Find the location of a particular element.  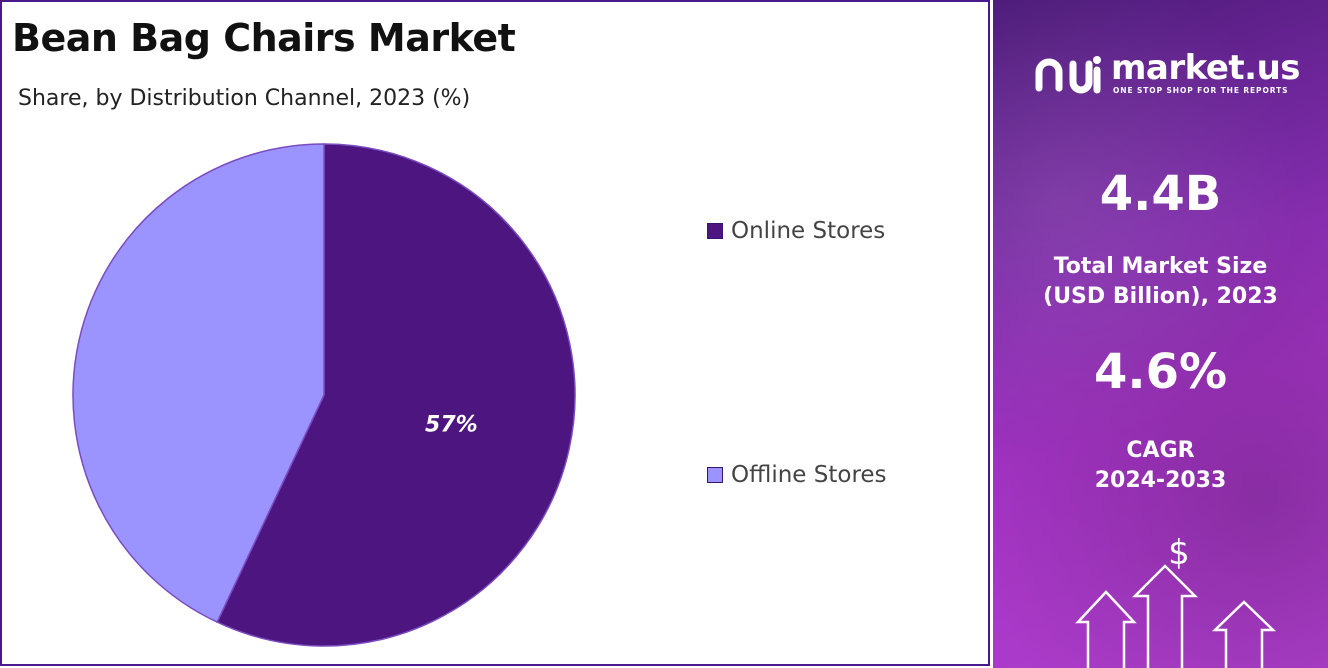

legend-item-offline-stores: Offline Stores is located at coordinates (797, 475).